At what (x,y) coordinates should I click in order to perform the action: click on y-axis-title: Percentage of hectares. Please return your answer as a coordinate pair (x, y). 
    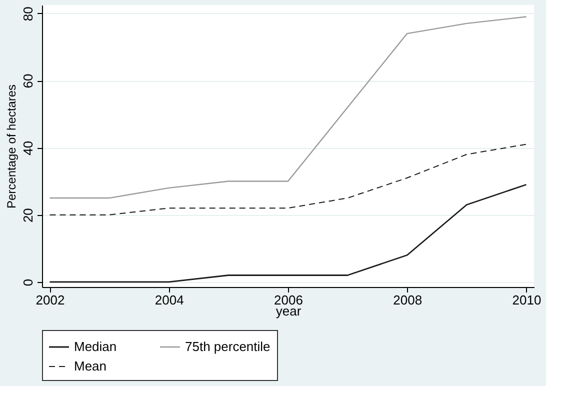
    Looking at the image, I should click on (11, 146).